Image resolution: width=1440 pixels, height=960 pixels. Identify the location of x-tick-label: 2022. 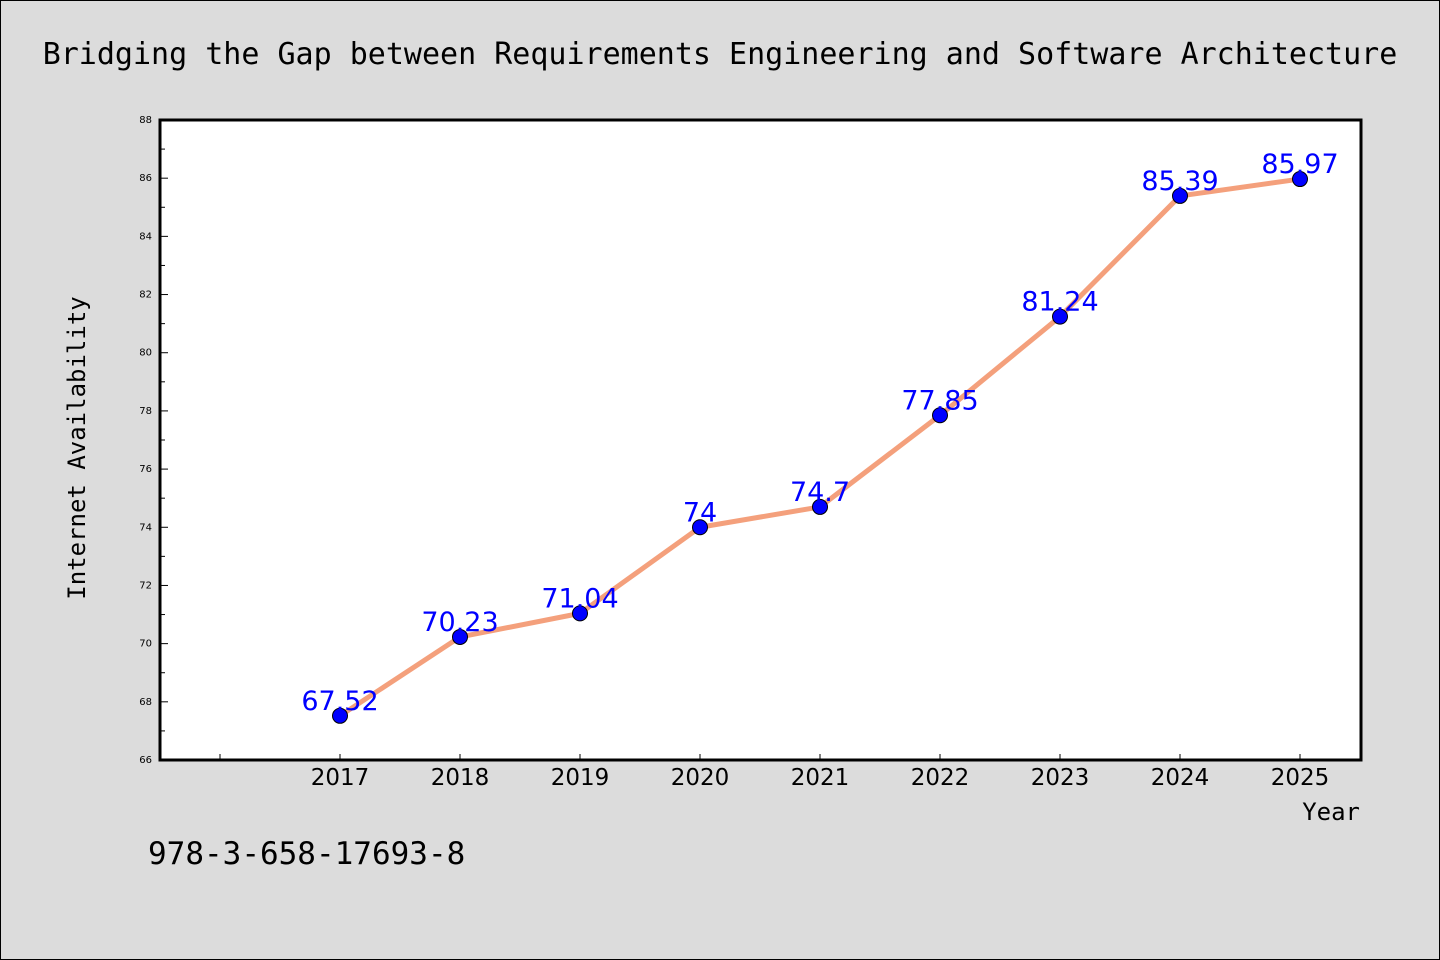
(940, 778).